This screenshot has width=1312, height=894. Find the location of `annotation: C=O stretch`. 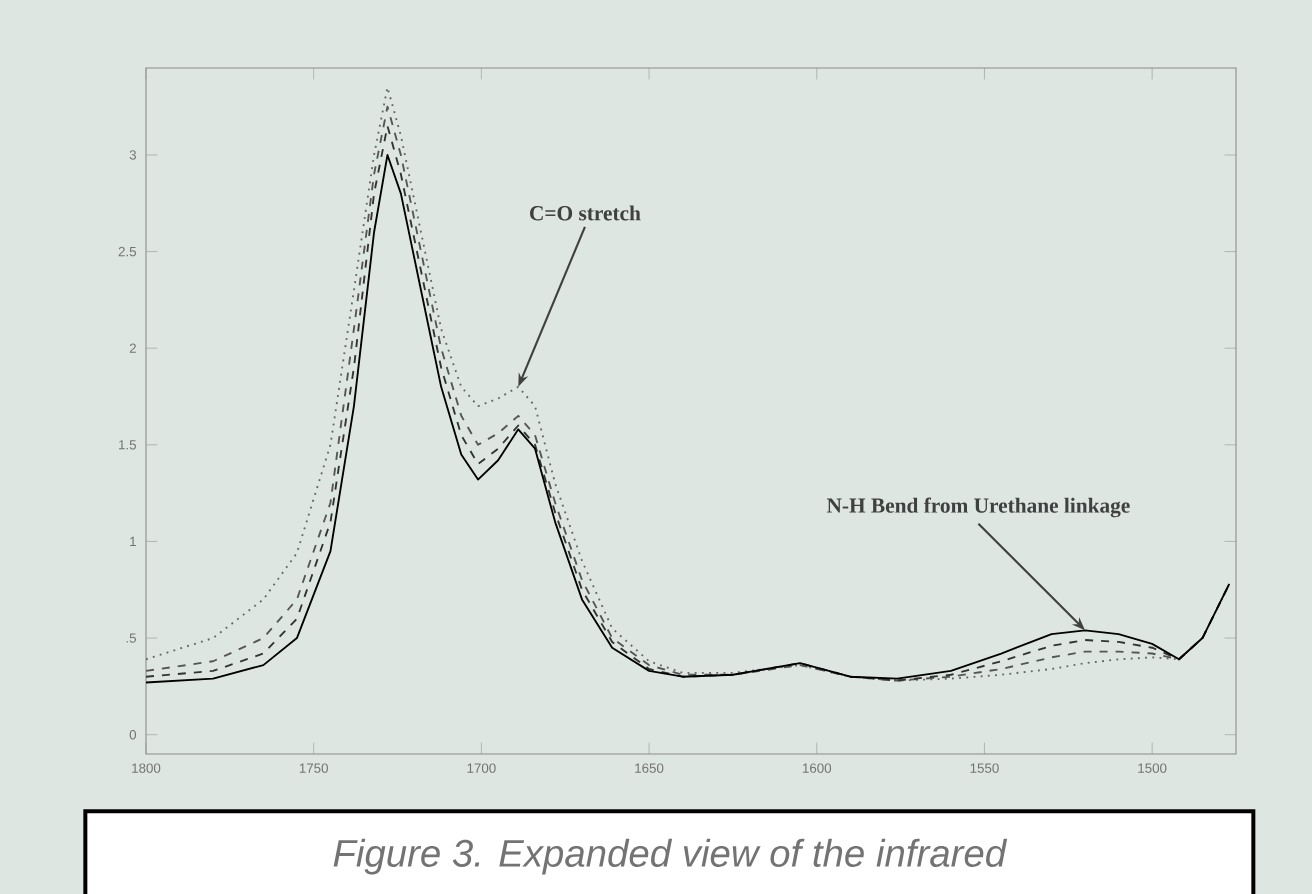

annotation: C=O stretch is located at coordinates (585, 213).